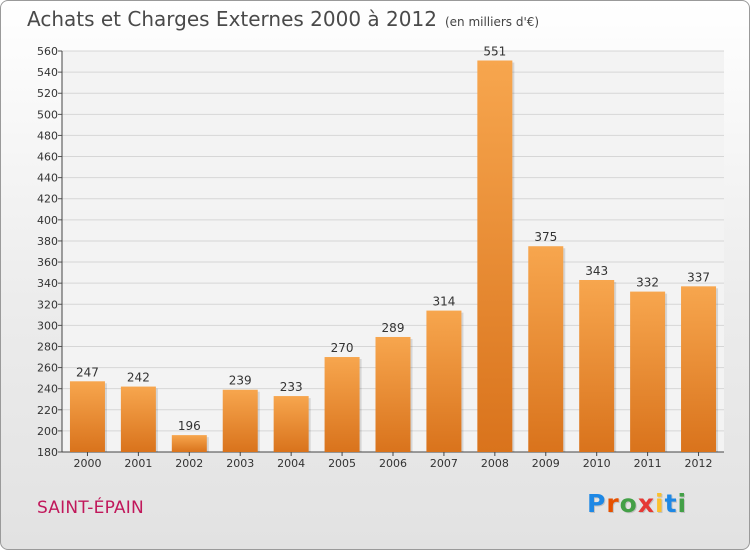 The image size is (750, 550). What do you see at coordinates (47, 93) in the screenshot?
I see `y-tick-label: 520` at bounding box center [47, 93].